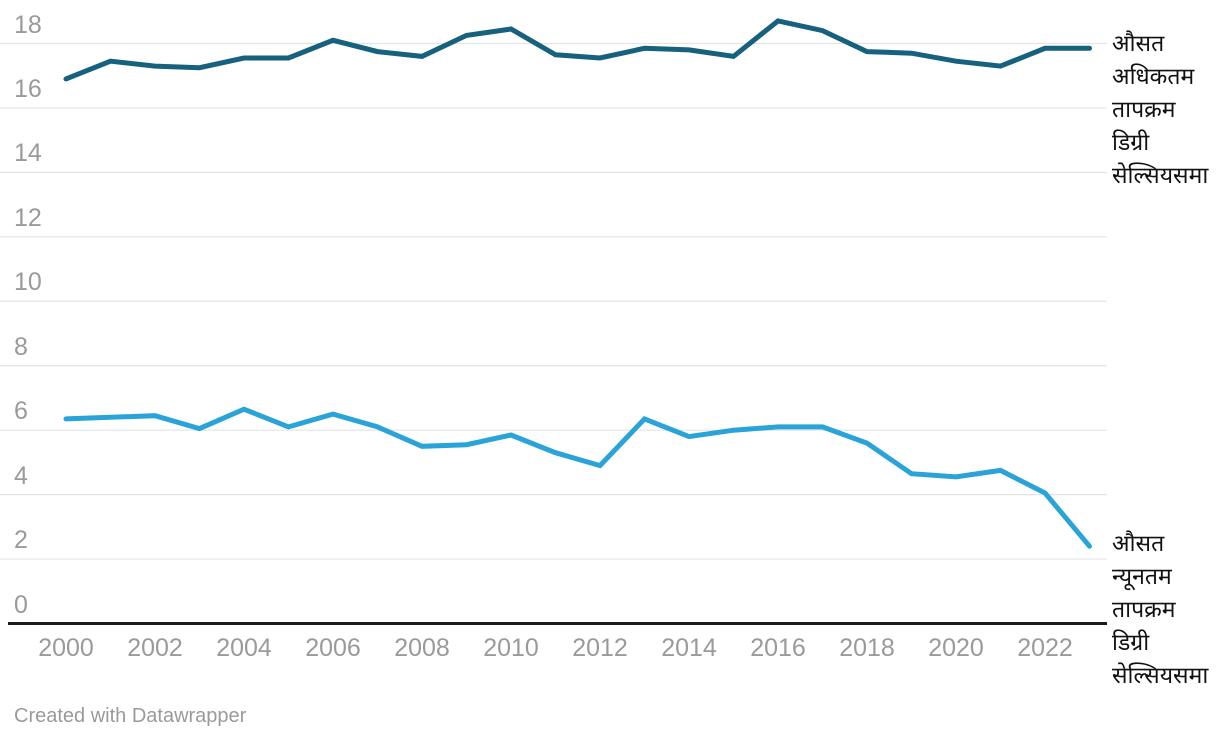 The width and height of the screenshot is (1220, 738). I want to click on y-tick-label: 10, so click(28, 282).